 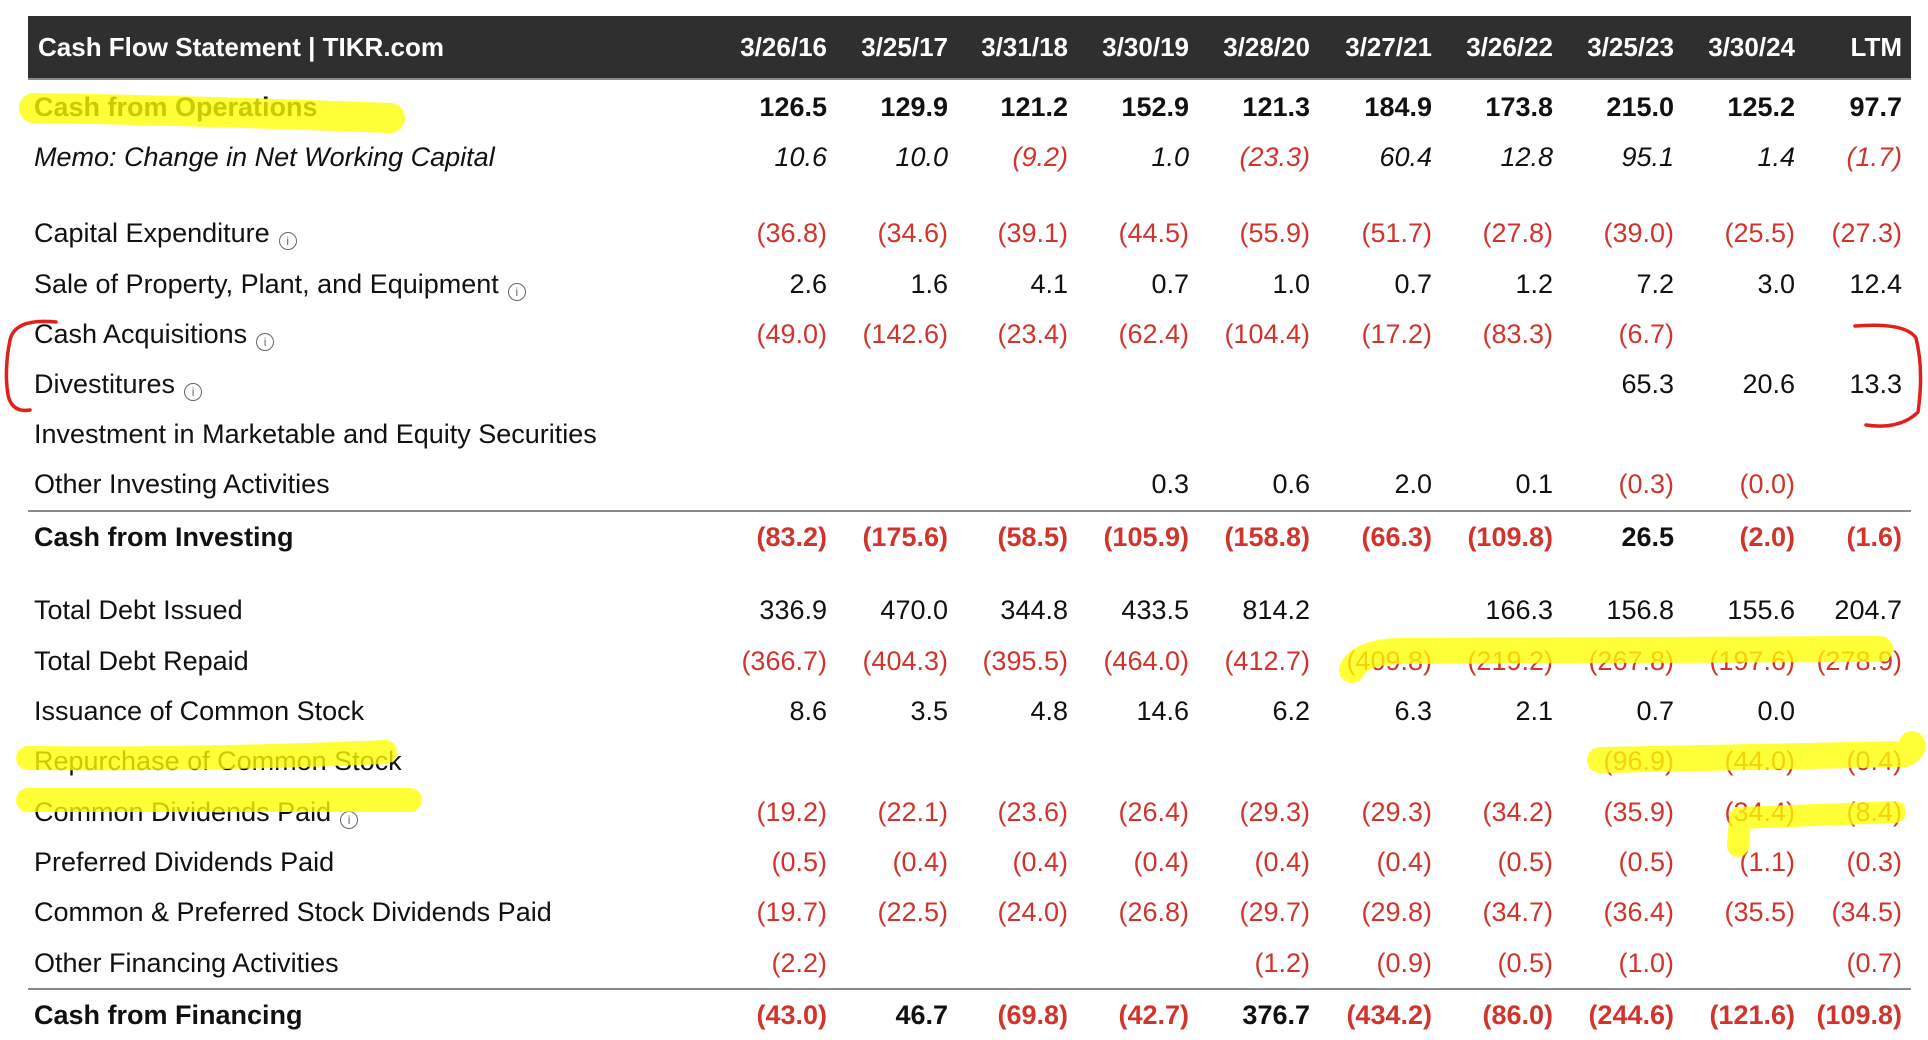 What do you see at coordinates (1274, 157) in the screenshot?
I see `table-cell: (23.3)` at bounding box center [1274, 157].